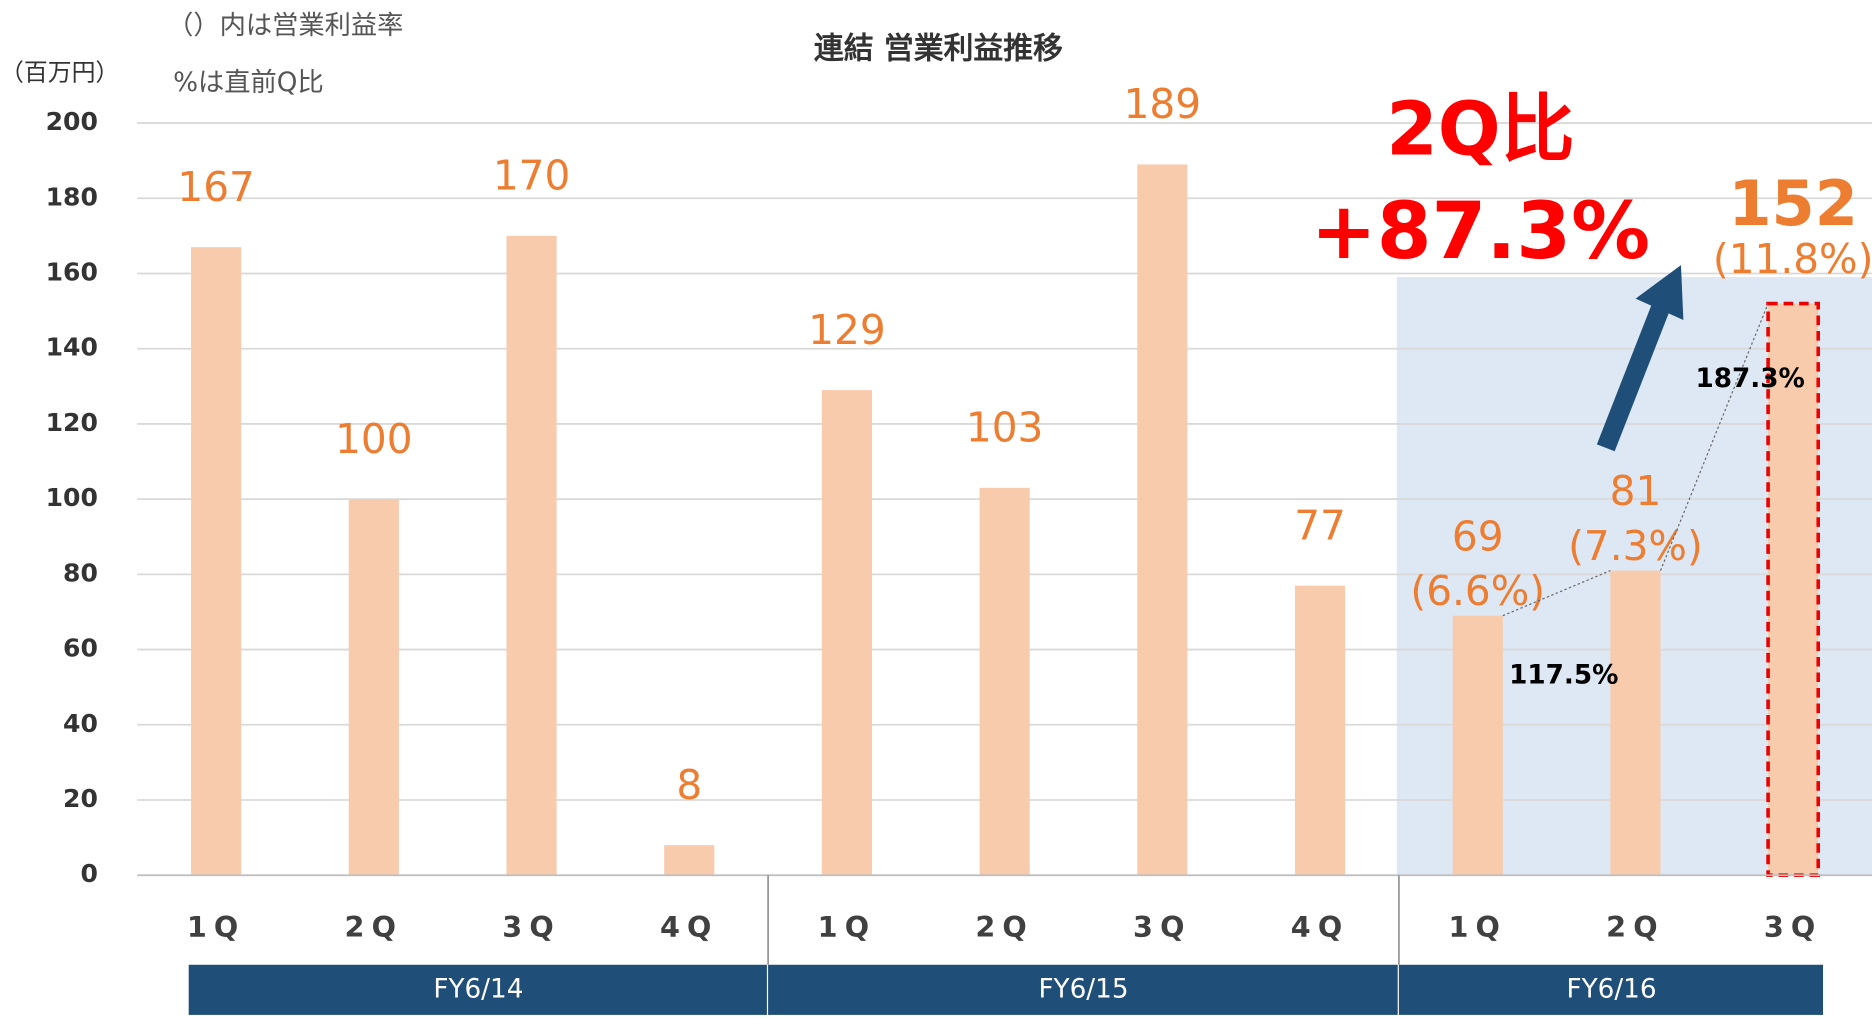 The height and width of the screenshot is (1019, 1872). I want to click on y-tick-label: 40, so click(80, 723).